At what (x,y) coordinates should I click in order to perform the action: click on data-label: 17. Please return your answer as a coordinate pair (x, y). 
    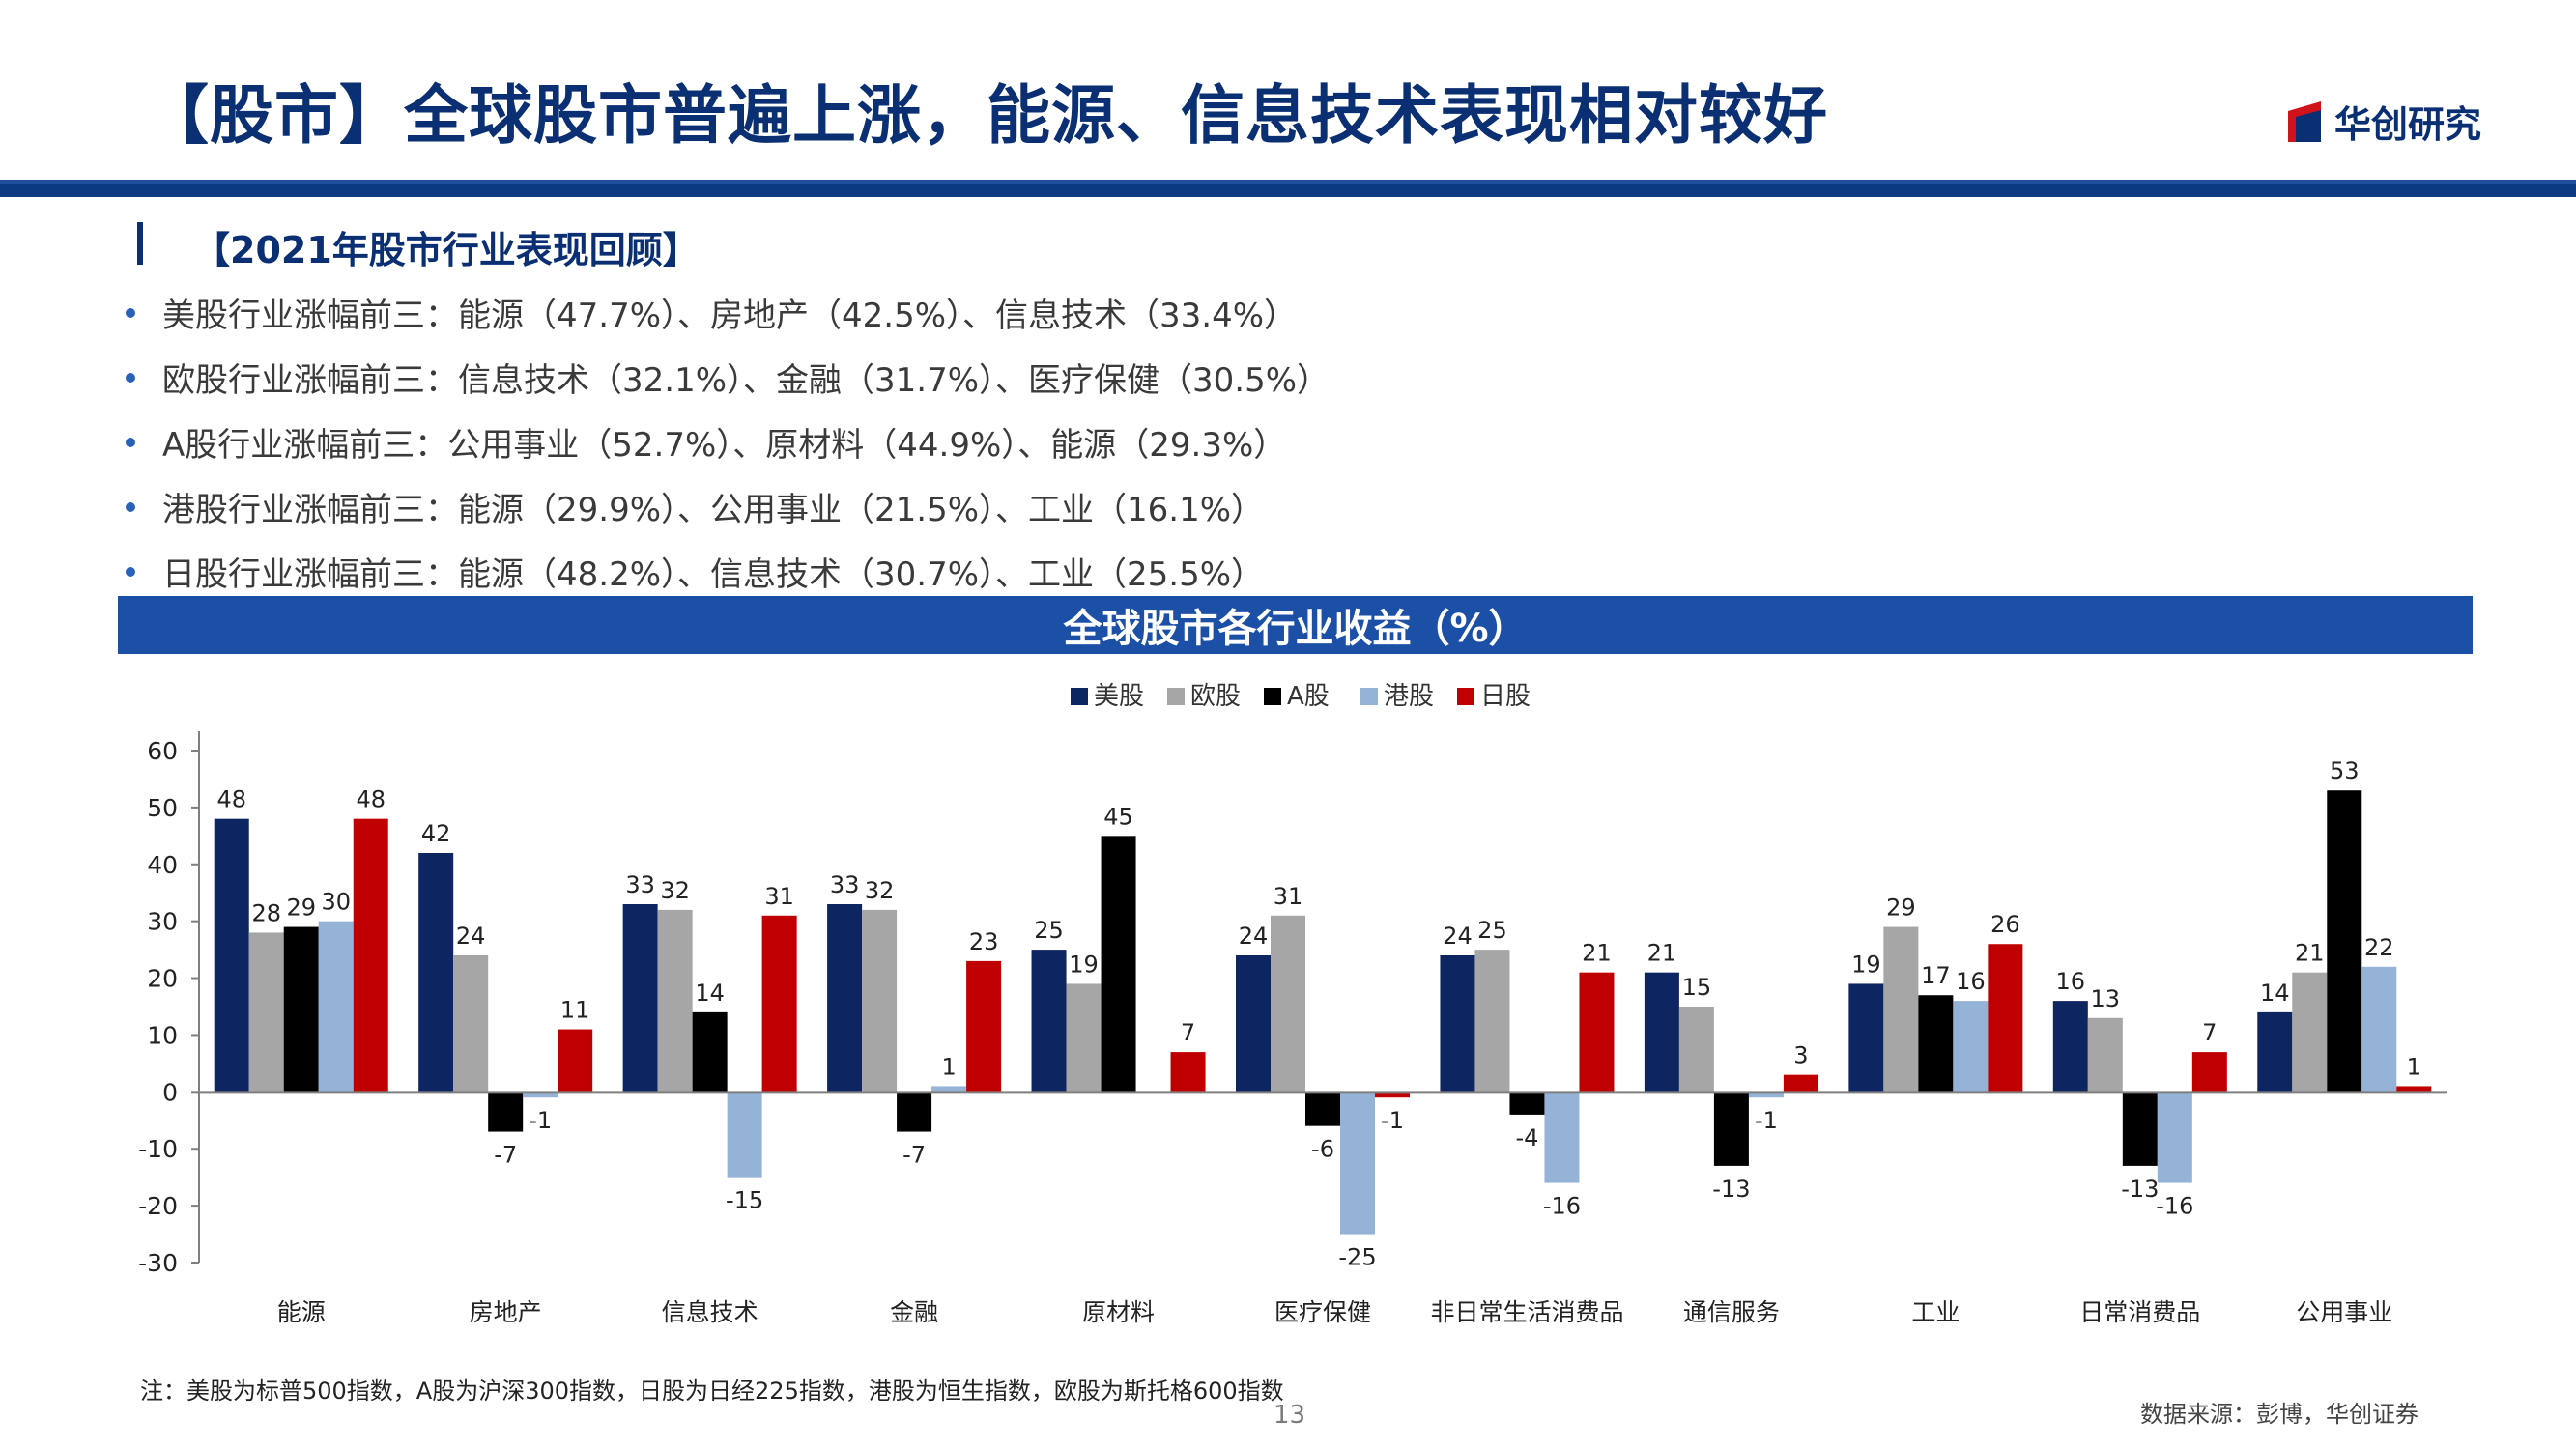
    Looking at the image, I should click on (1936, 975).